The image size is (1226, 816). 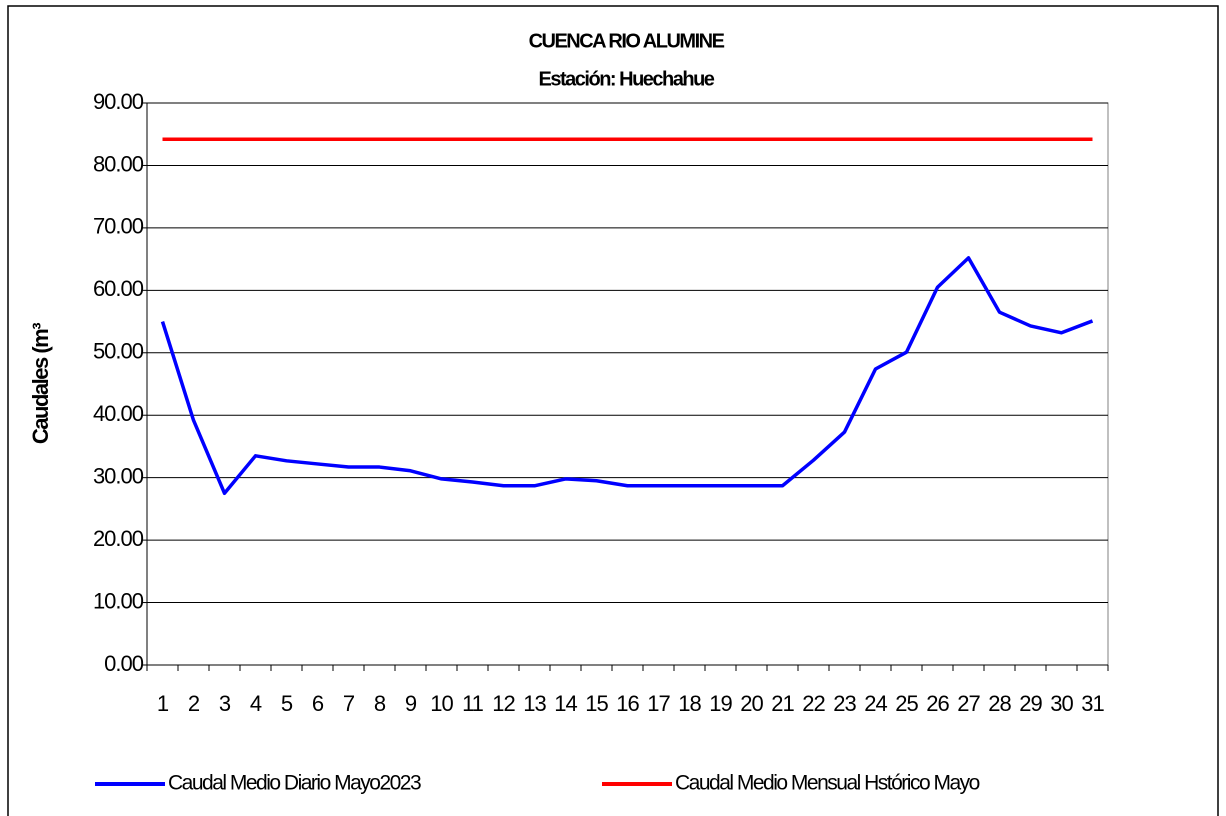 I want to click on x-tick-label: 21, so click(x=782, y=703).